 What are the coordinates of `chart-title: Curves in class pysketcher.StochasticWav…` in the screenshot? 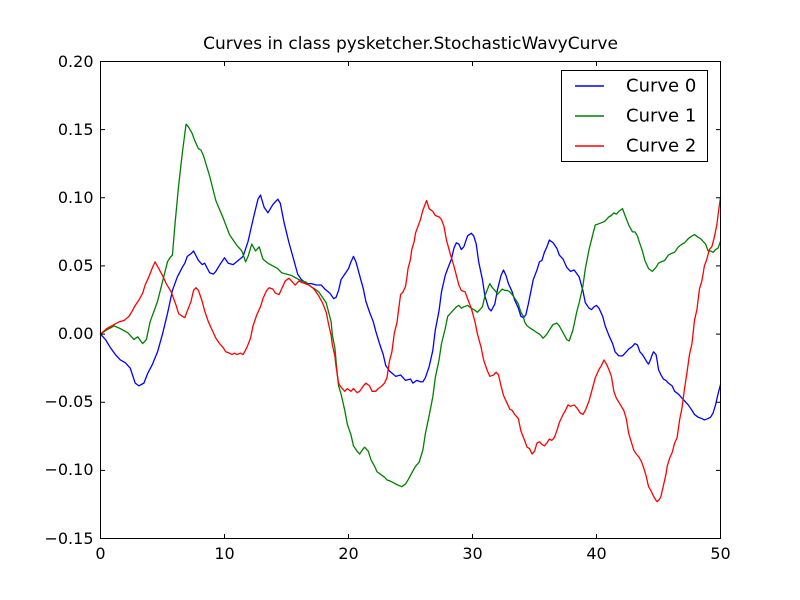 It's located at (410, 44).